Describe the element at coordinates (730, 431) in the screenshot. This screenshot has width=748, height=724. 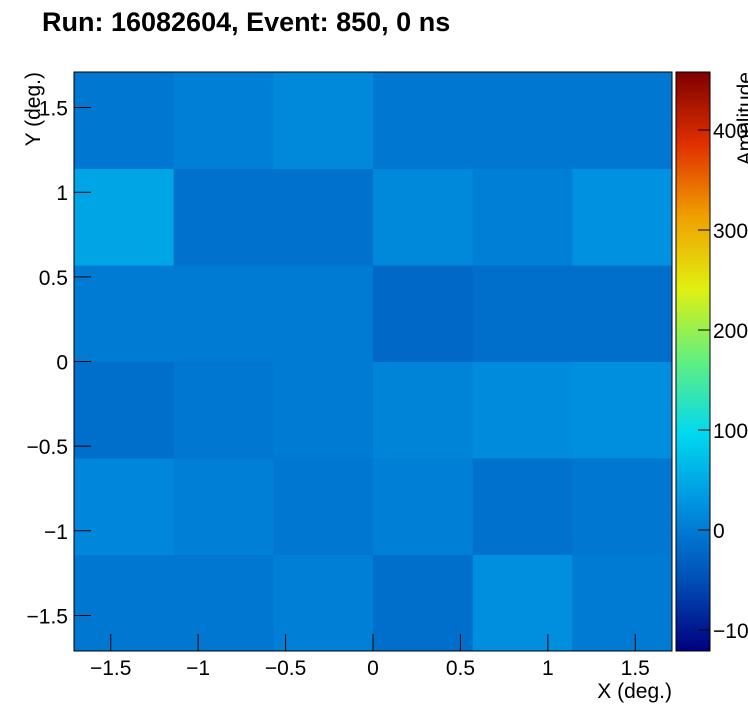
I see `z-tick-label: 100` at that location.